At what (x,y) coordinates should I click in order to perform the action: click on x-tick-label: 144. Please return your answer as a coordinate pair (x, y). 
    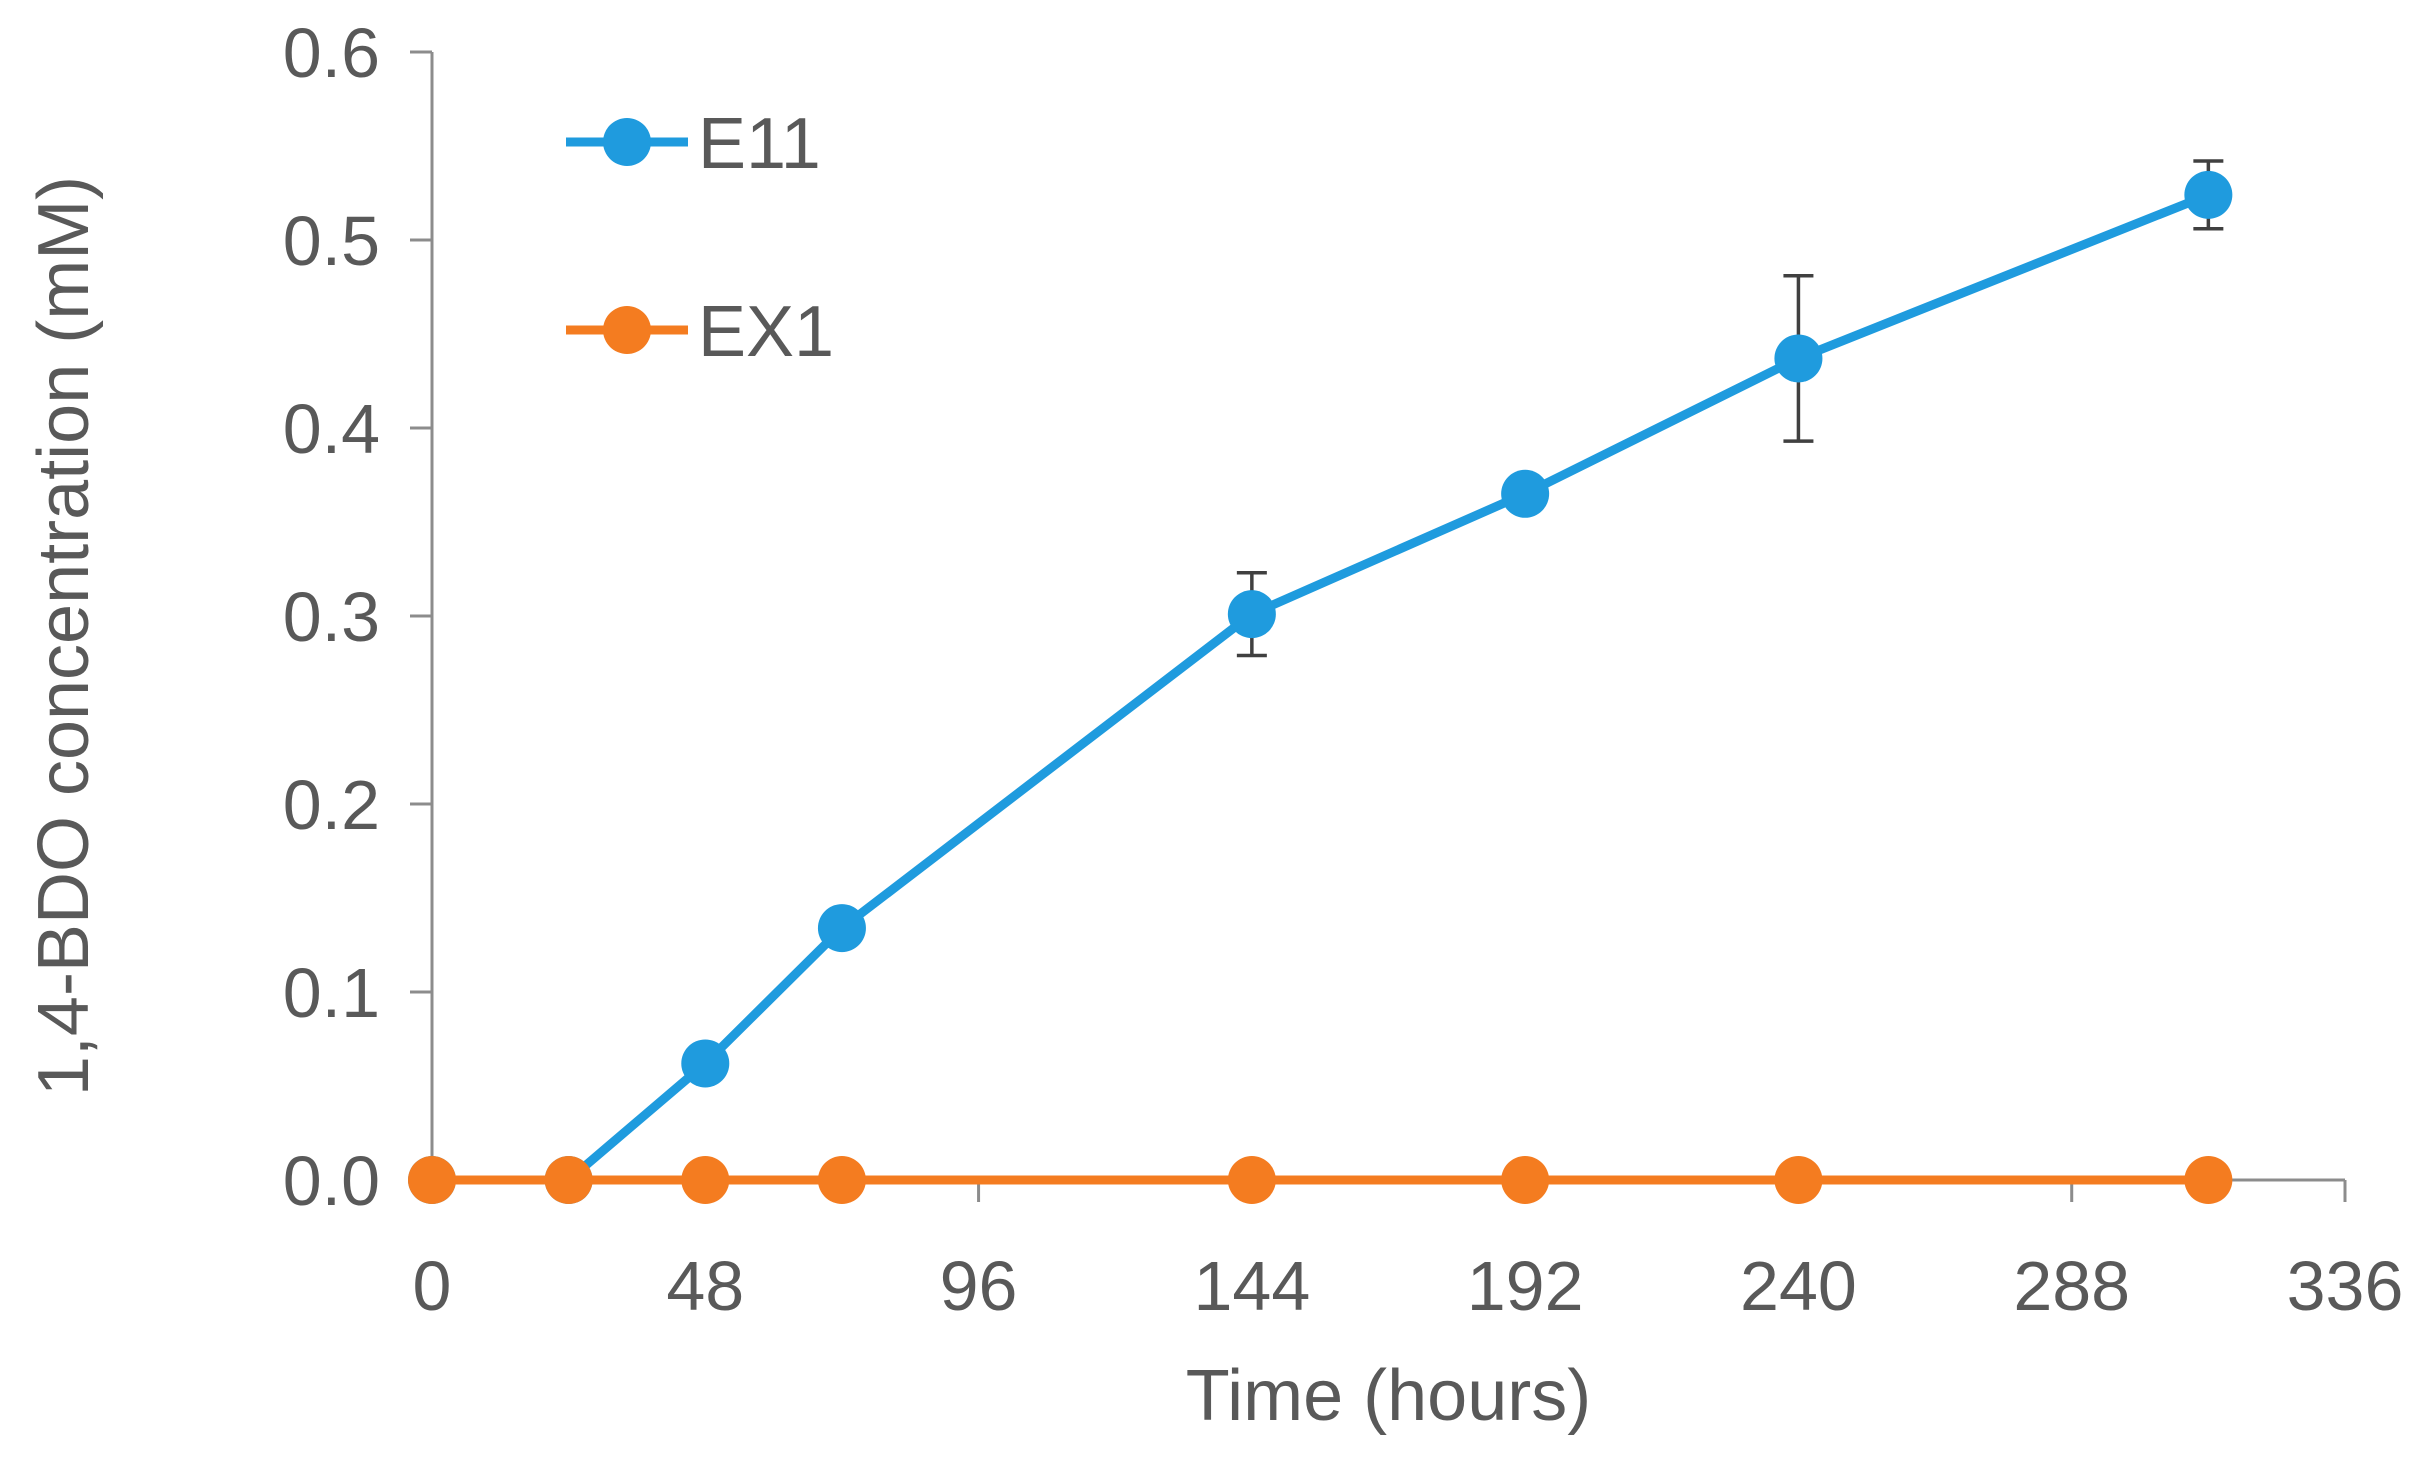
    Looking at the image, I should click on (1251, 1286).